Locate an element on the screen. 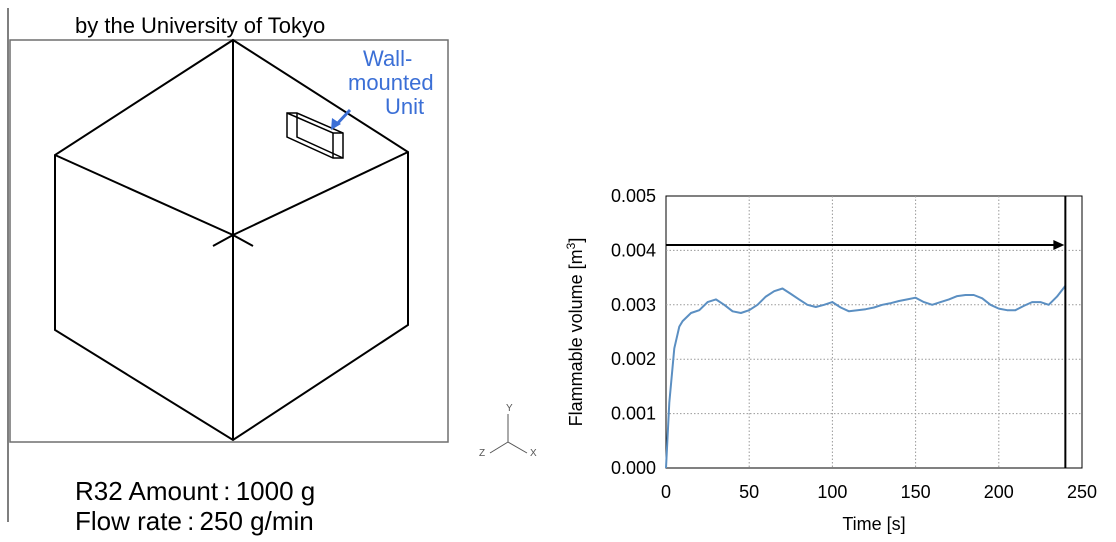 This screenshot has width=1116, height=542. x-tick-label: 150 is located at coordinates (916, 492).